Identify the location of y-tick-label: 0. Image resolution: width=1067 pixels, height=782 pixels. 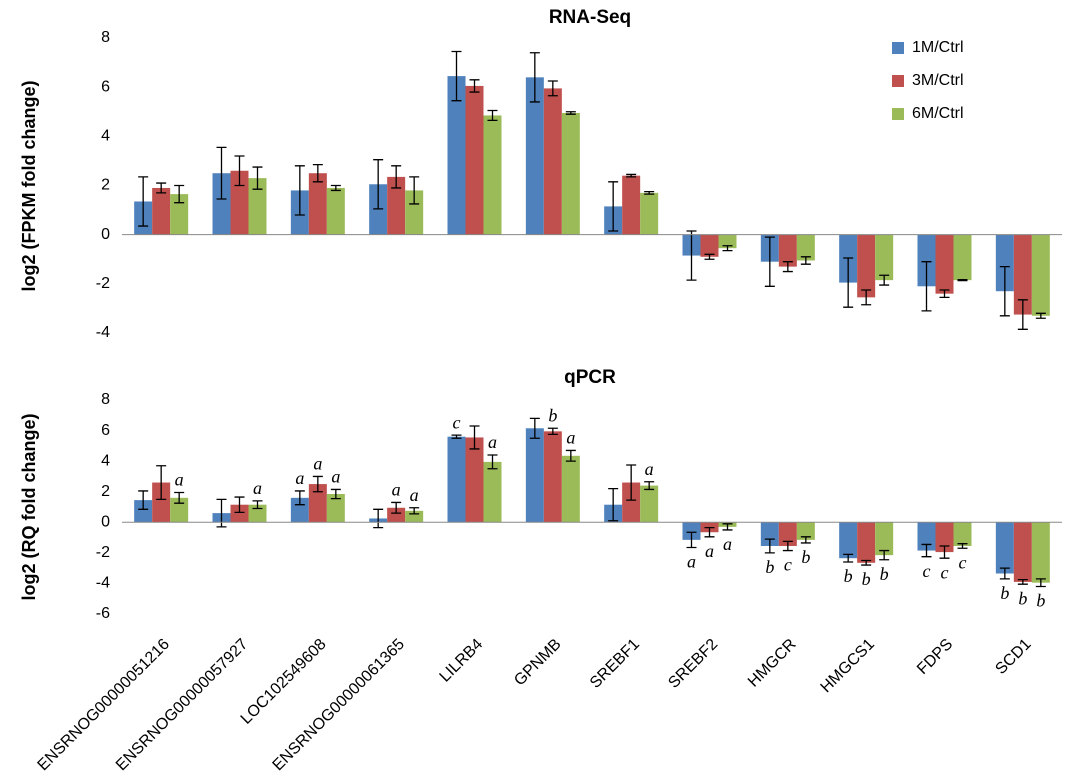
(105, 234).